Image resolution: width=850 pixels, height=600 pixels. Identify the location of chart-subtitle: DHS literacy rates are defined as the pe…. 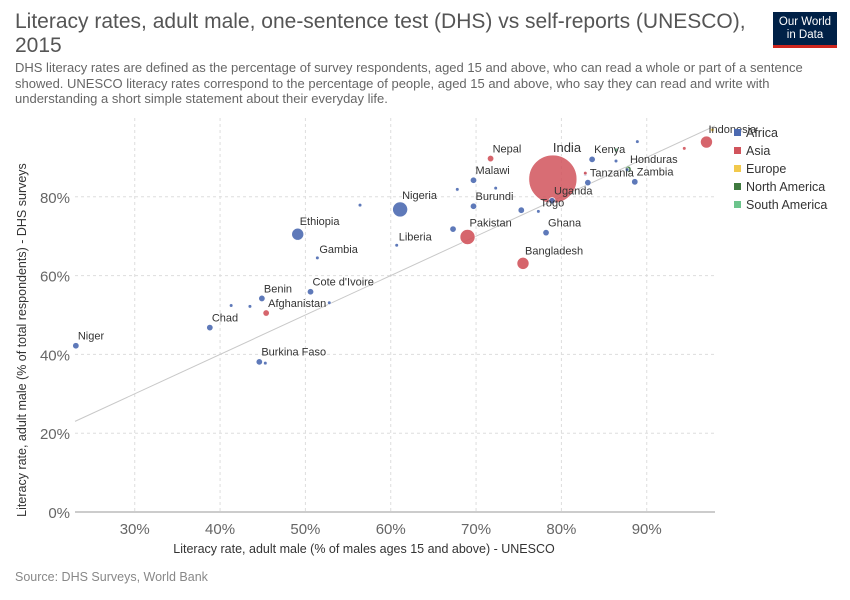
(409, 83).